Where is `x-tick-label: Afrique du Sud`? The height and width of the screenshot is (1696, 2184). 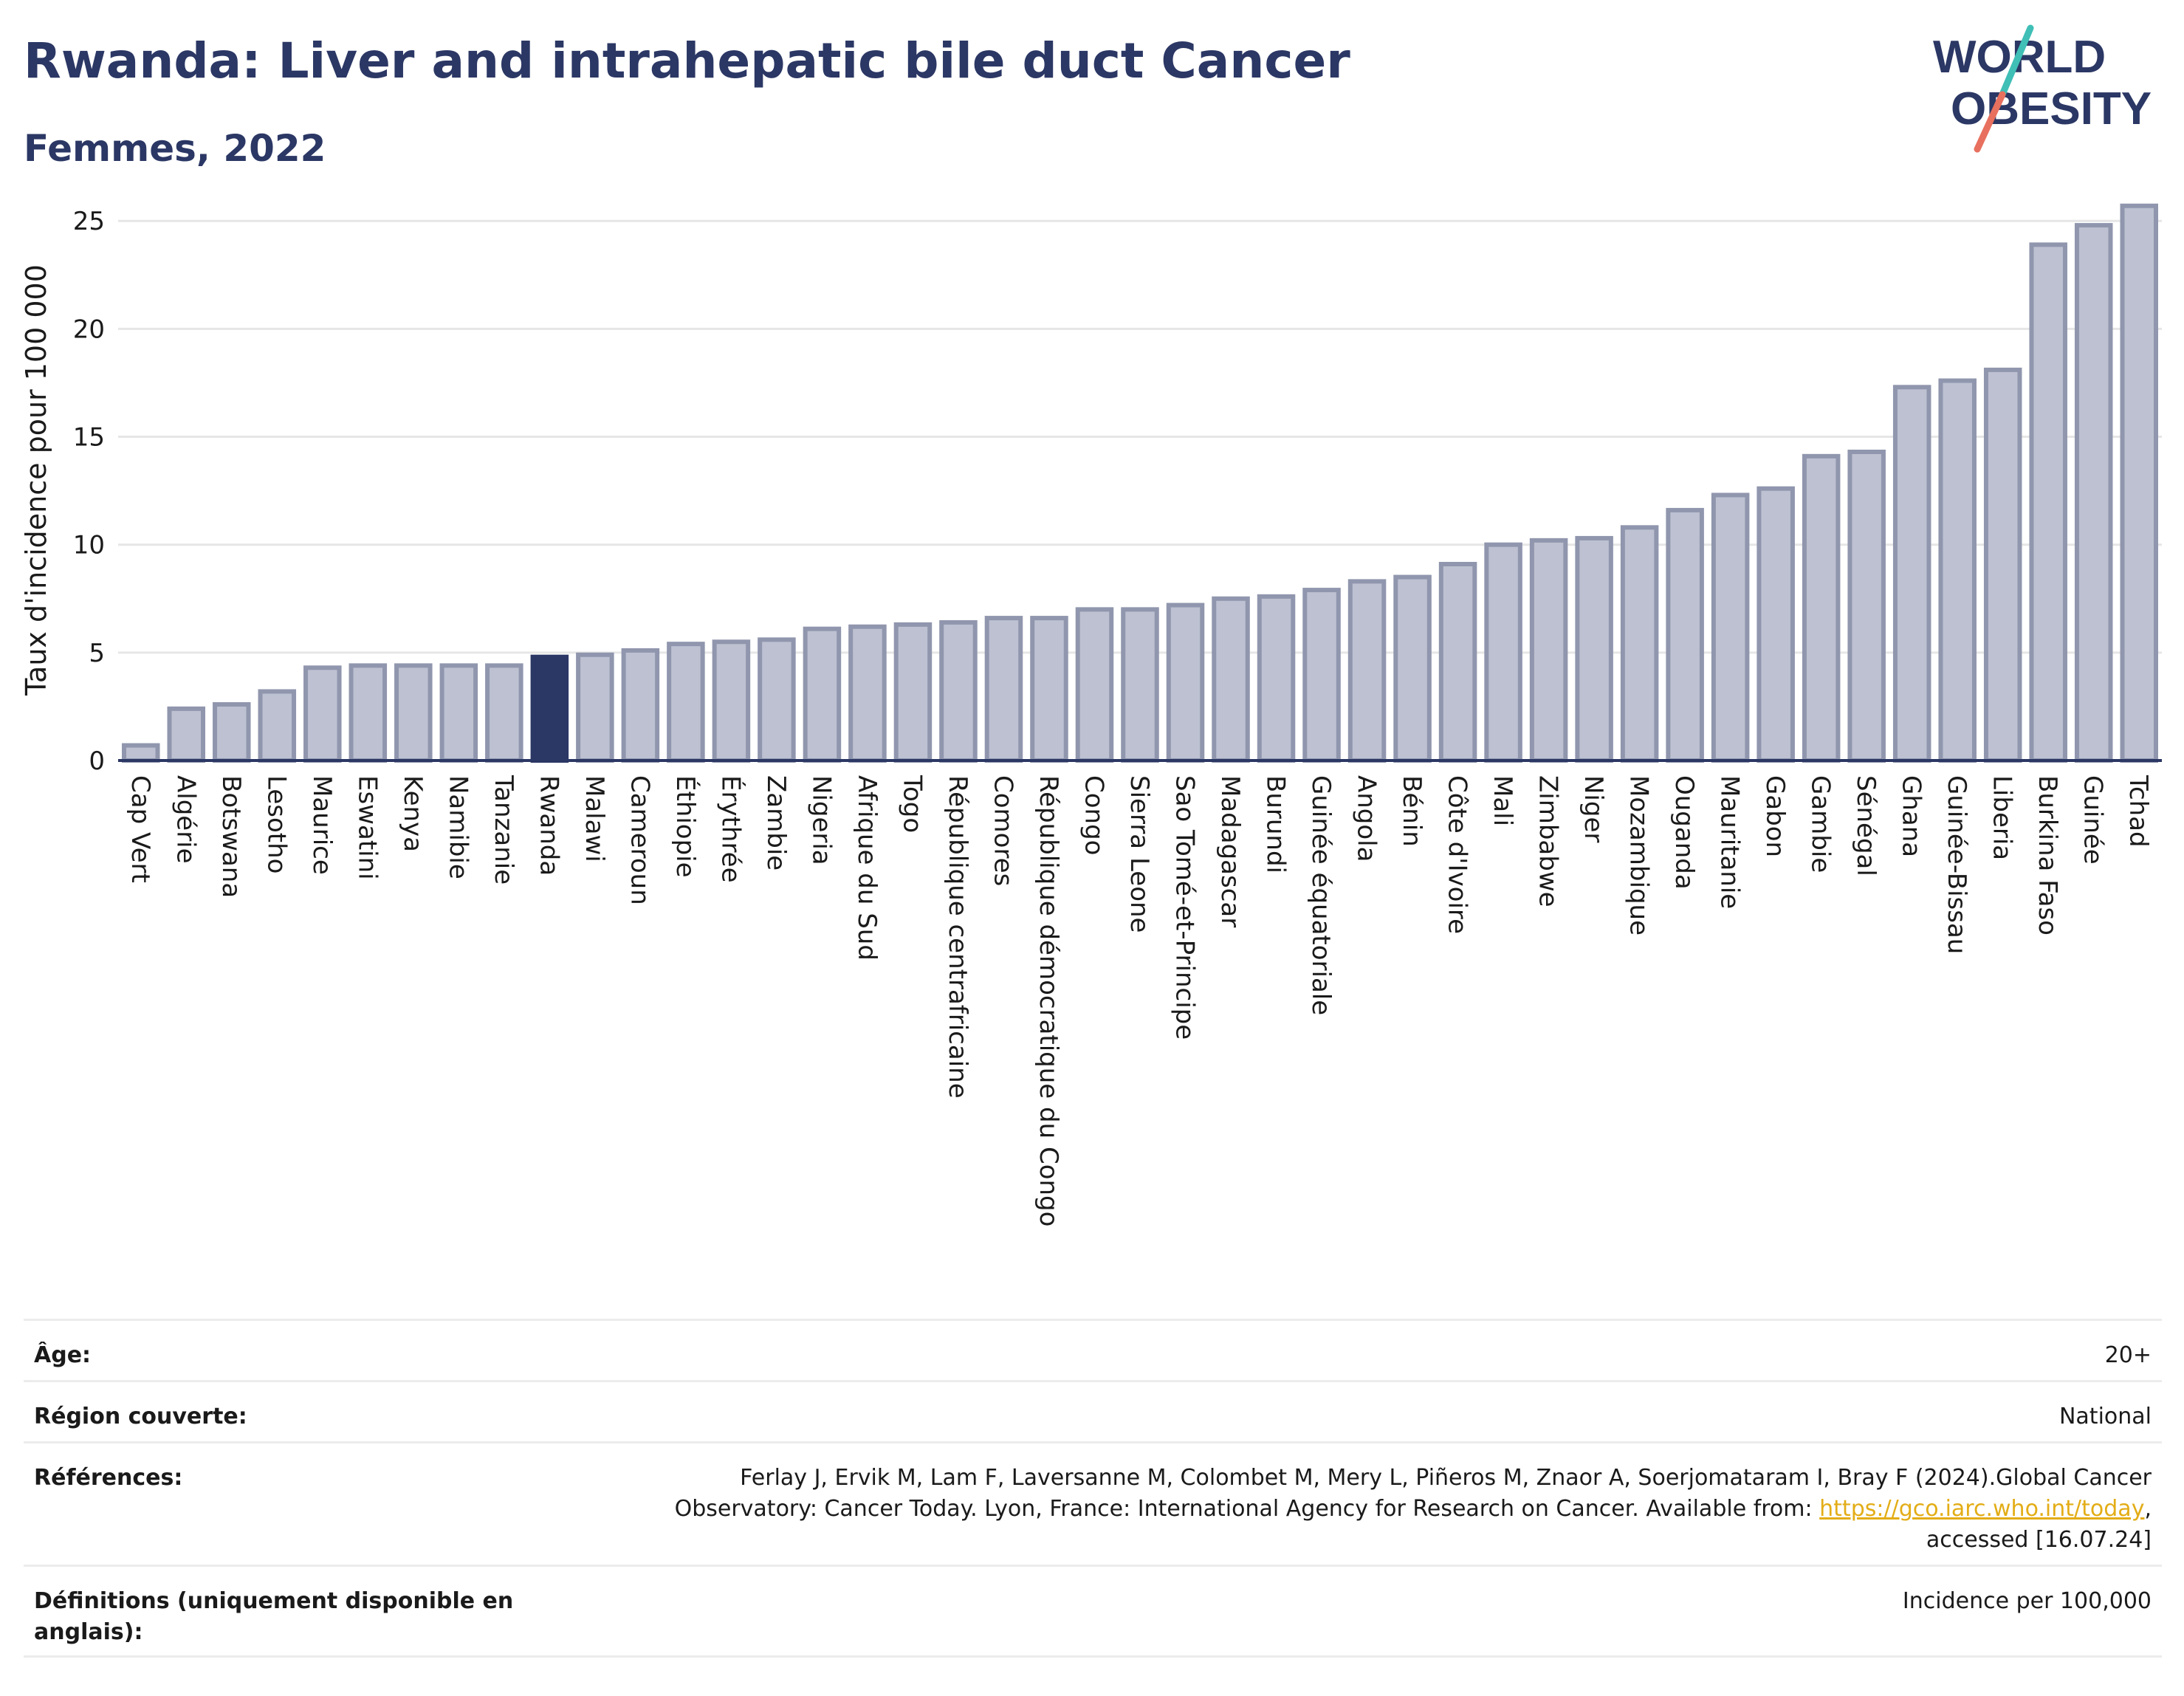 x-tick-label: Afrique du Sud is located at coordinates (867, 868).